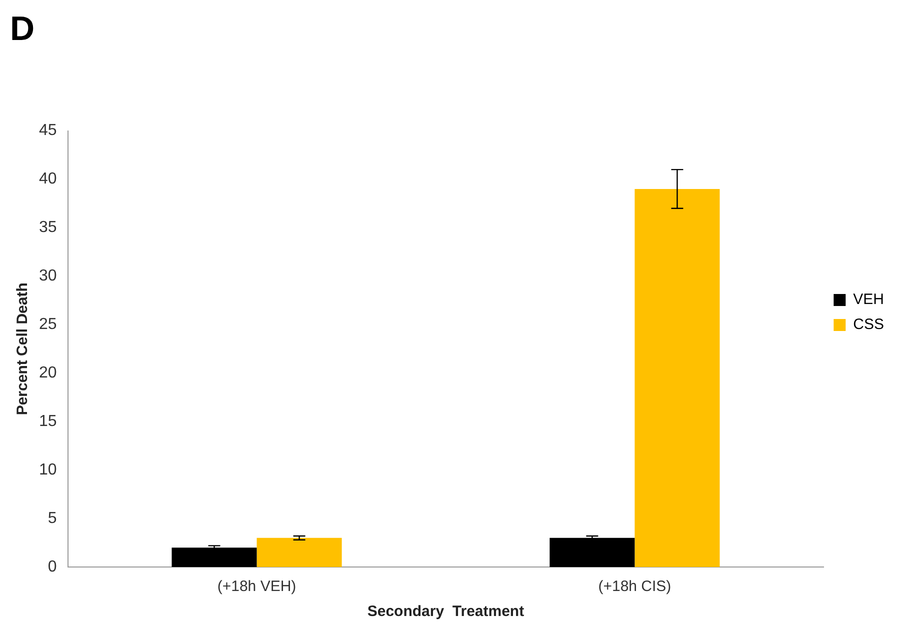  What do you see at coordinates (868, 299) in the screenshot?
I see `legend-label: VEH` at bounding box center [868, 299].